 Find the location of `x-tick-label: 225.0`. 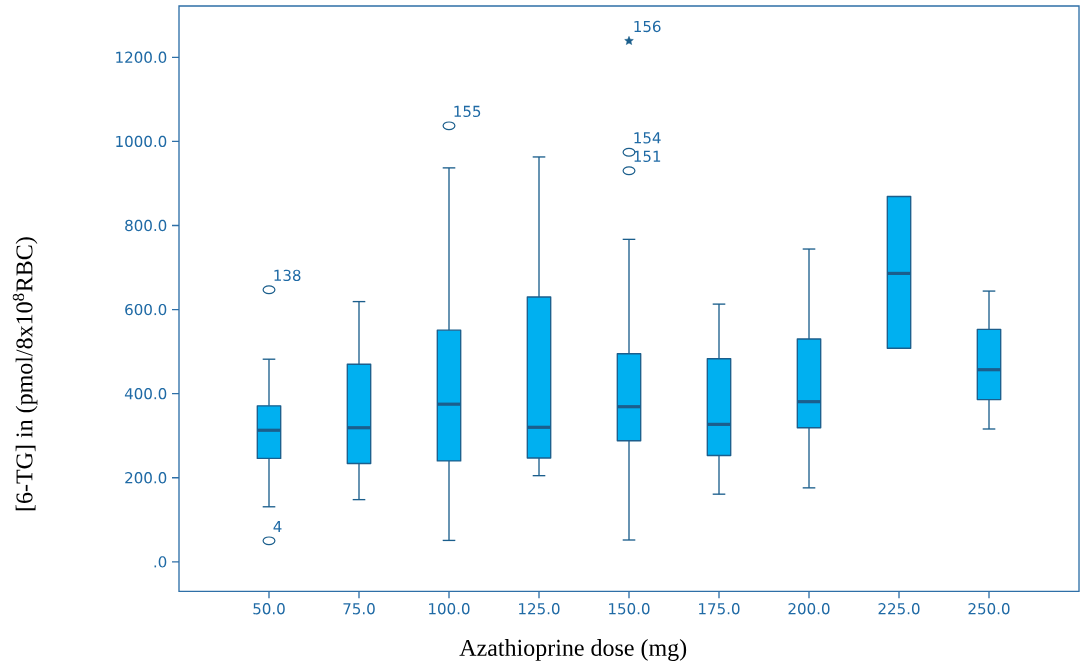

x-tick-label: 225.0 is located at coordinates (899, 609).